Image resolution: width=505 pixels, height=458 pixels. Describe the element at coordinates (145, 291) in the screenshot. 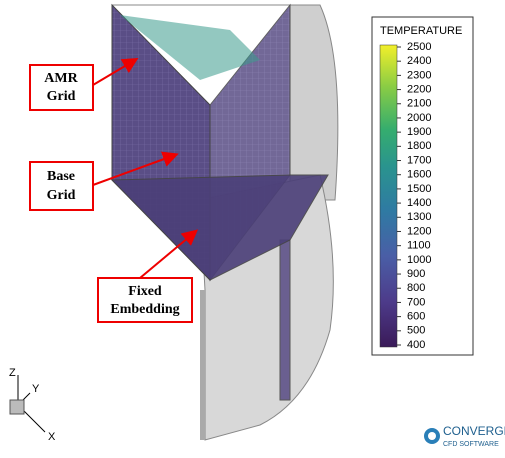

I see `annotation-text: Fixed` at that location.